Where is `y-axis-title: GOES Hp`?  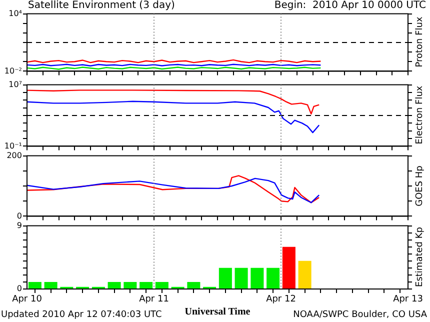 y-axis-title: GOES Hp is located at coordinates (420, 185).